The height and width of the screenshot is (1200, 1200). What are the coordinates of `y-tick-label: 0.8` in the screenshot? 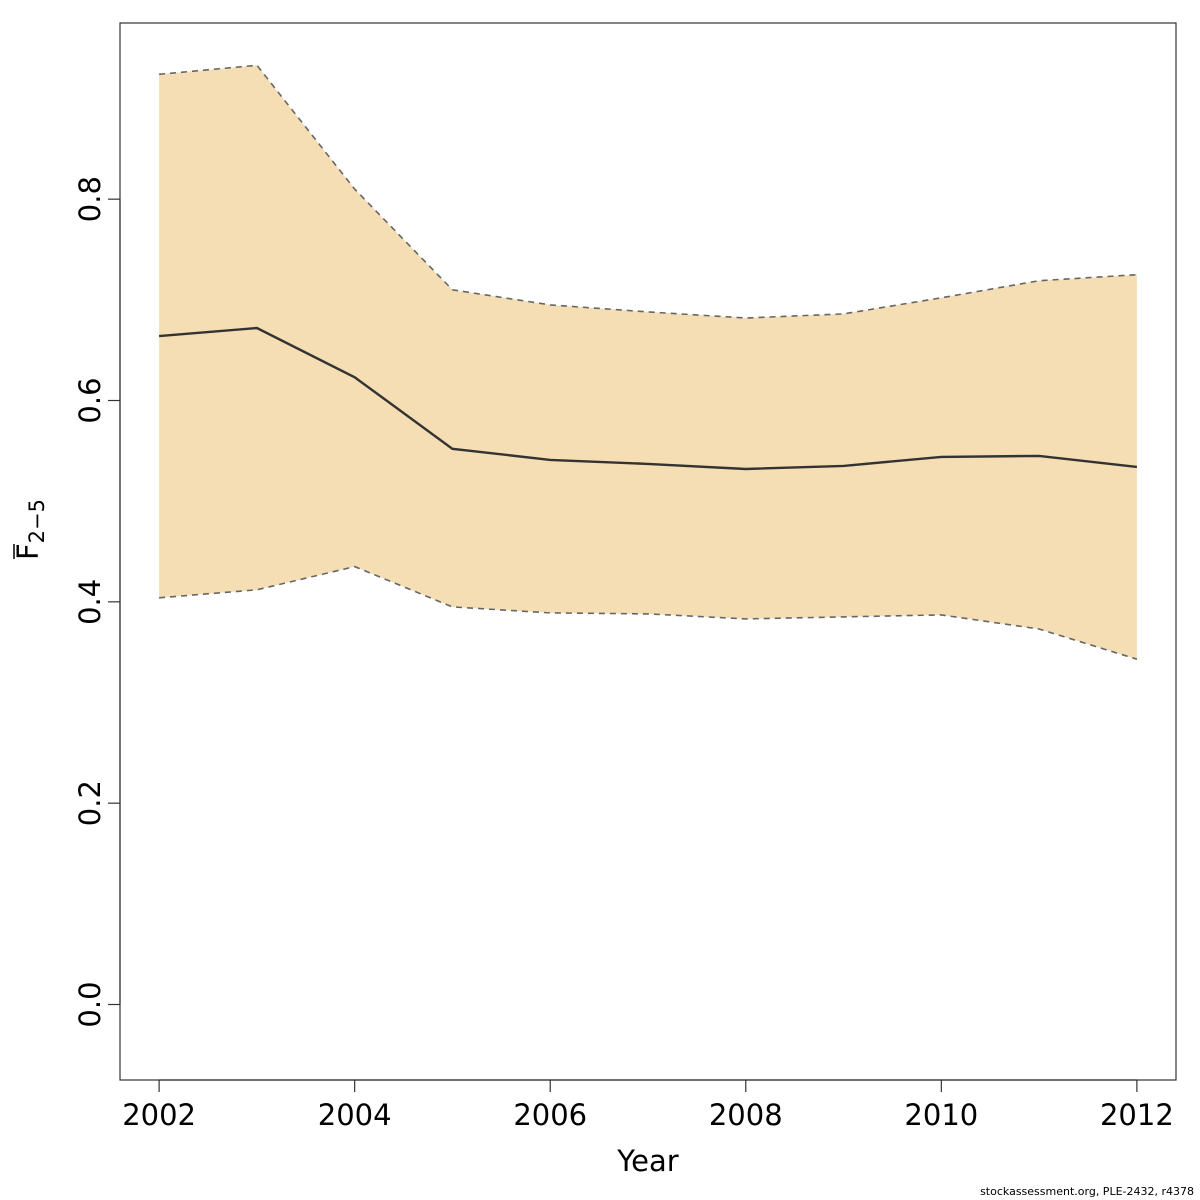 It's located at (90, 199).